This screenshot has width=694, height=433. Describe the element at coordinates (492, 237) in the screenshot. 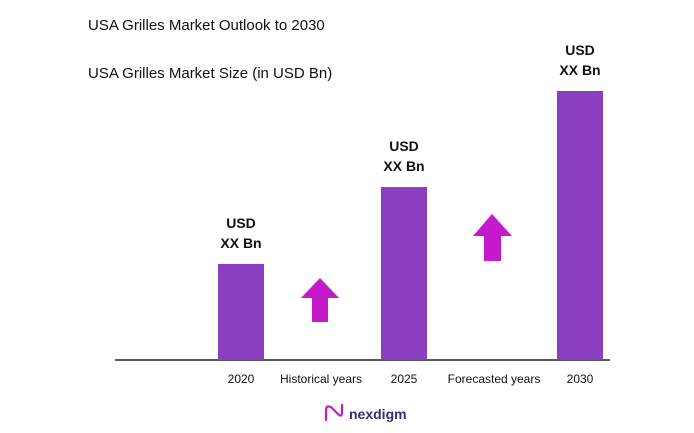

I see `forecast-growth-arrow-icon` at that location.